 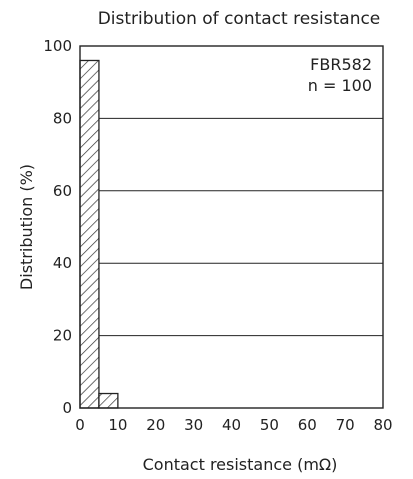 I want to click on x-tick-label-80: 80, so click(x=382, y=425).